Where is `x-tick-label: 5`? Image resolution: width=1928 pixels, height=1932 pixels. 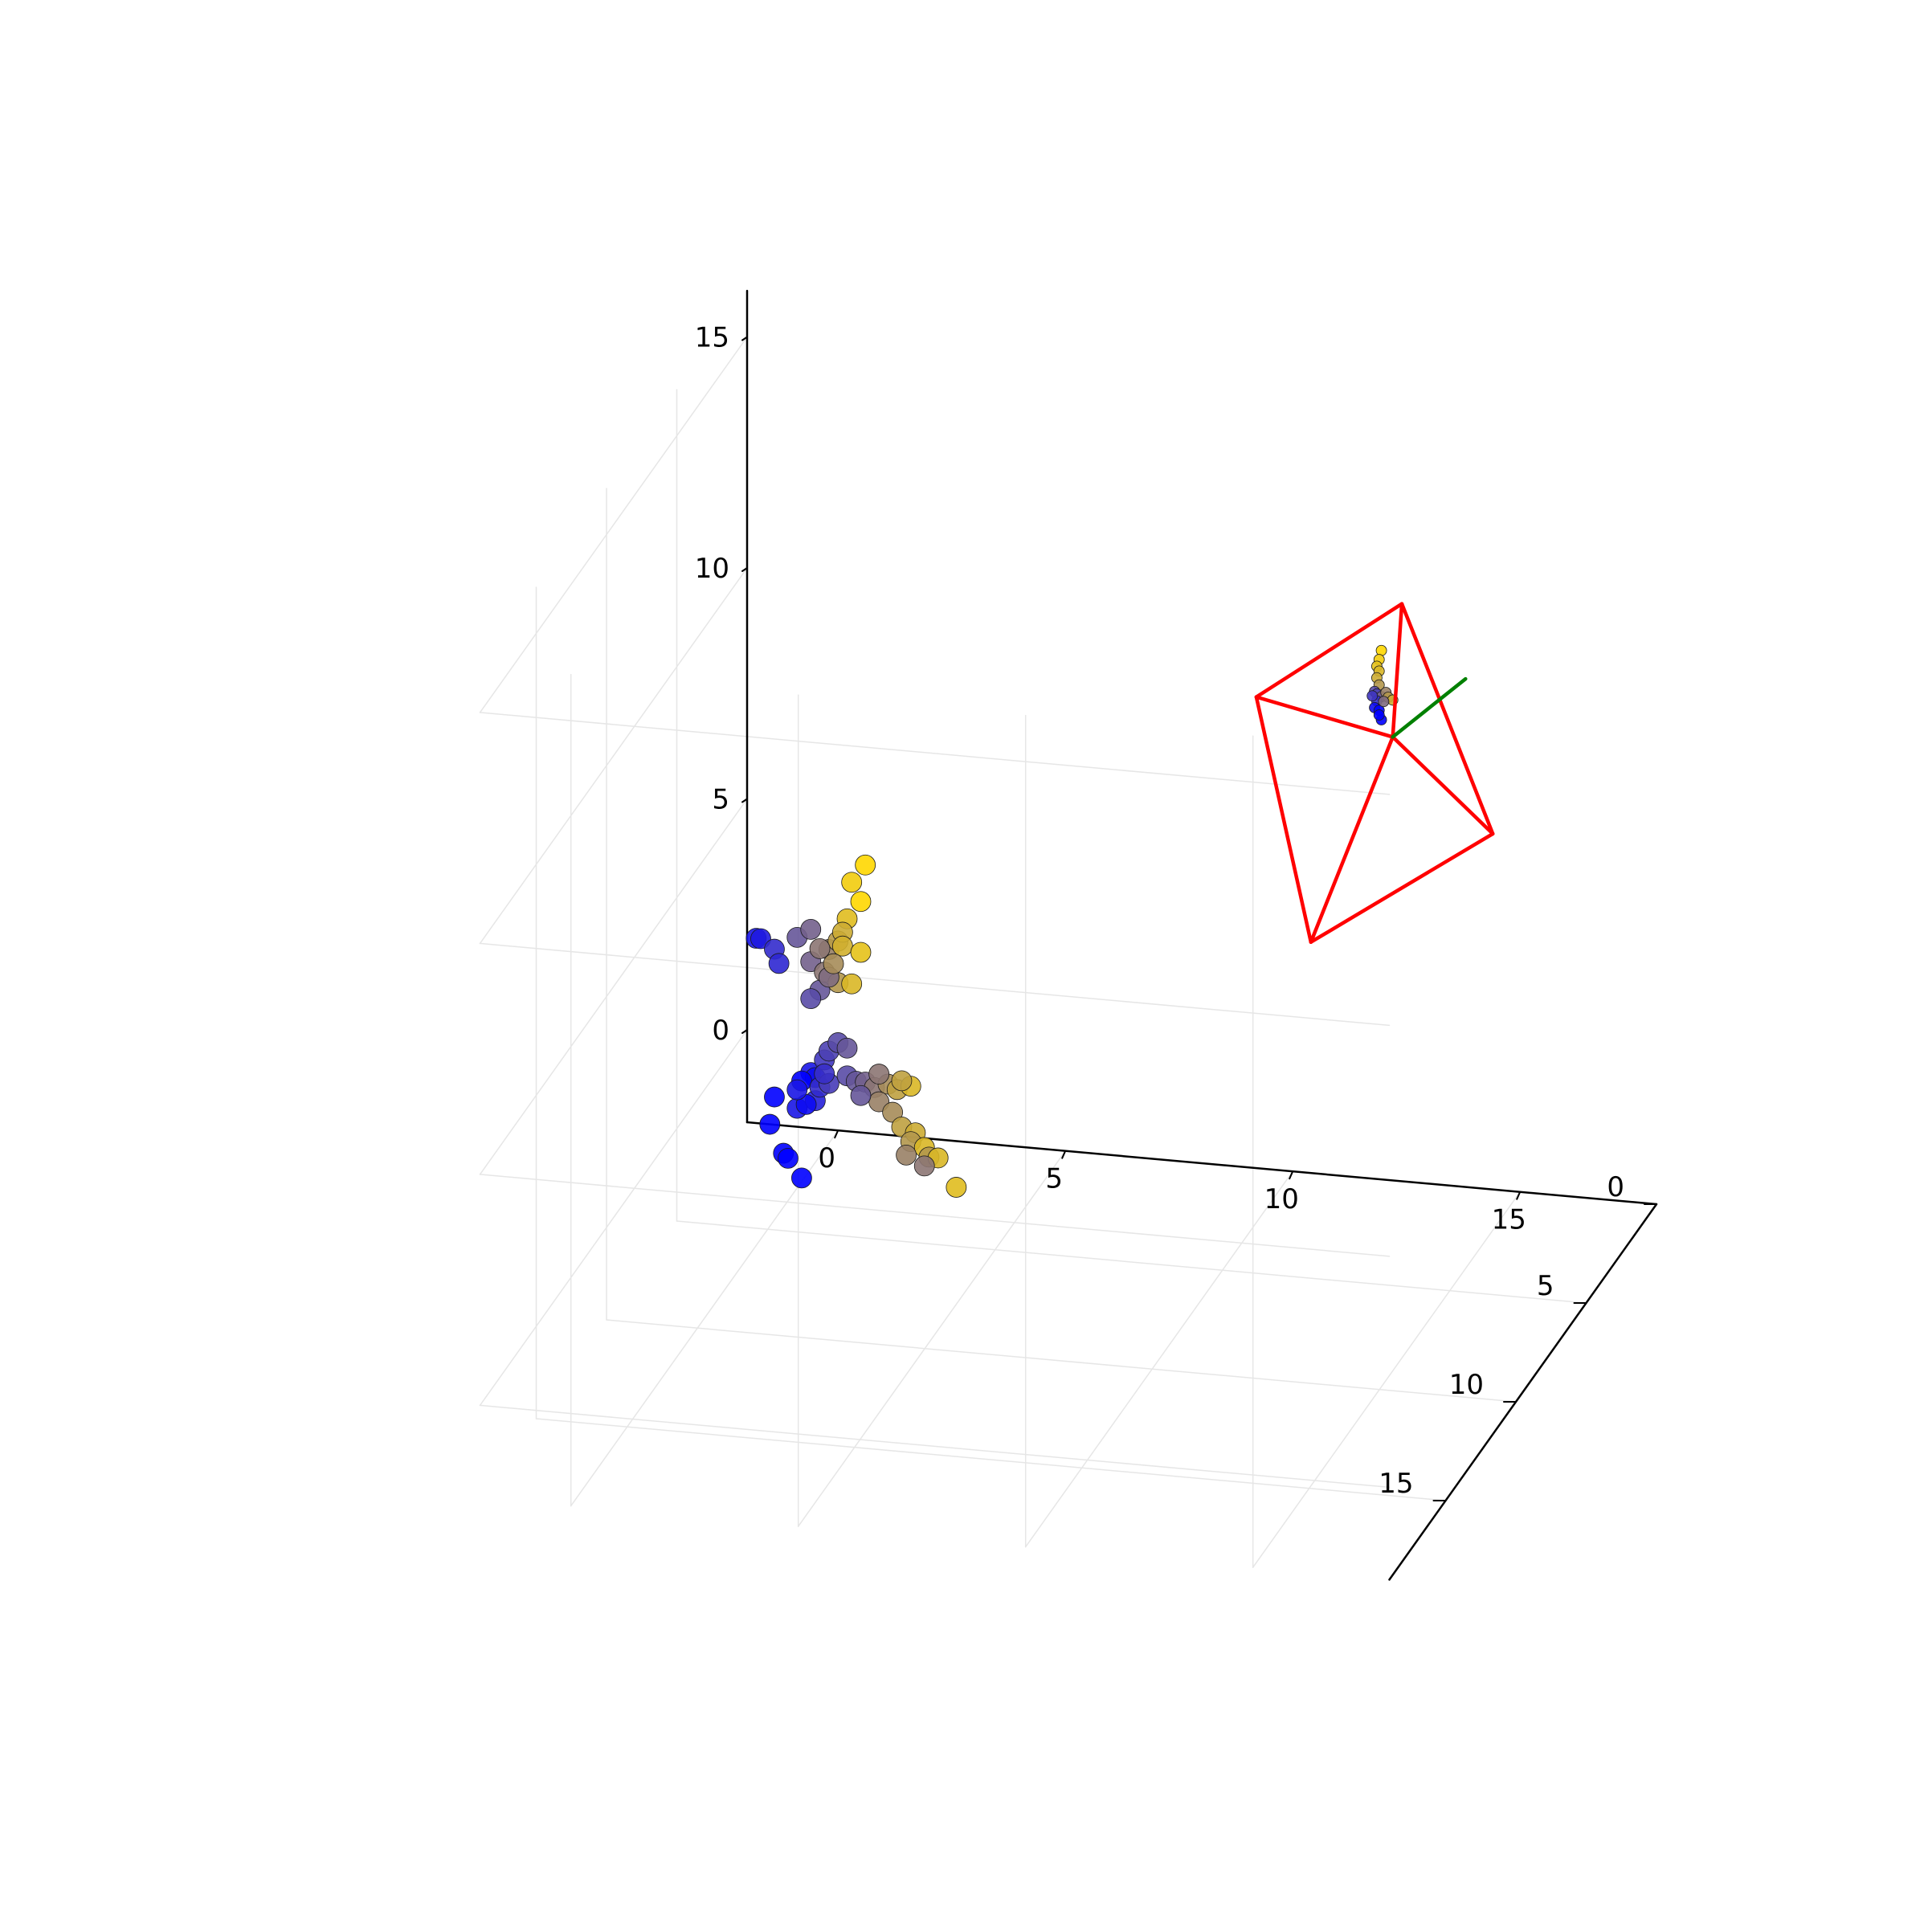 x-tick-label: 5 is located at coordinates (1054, 1179).